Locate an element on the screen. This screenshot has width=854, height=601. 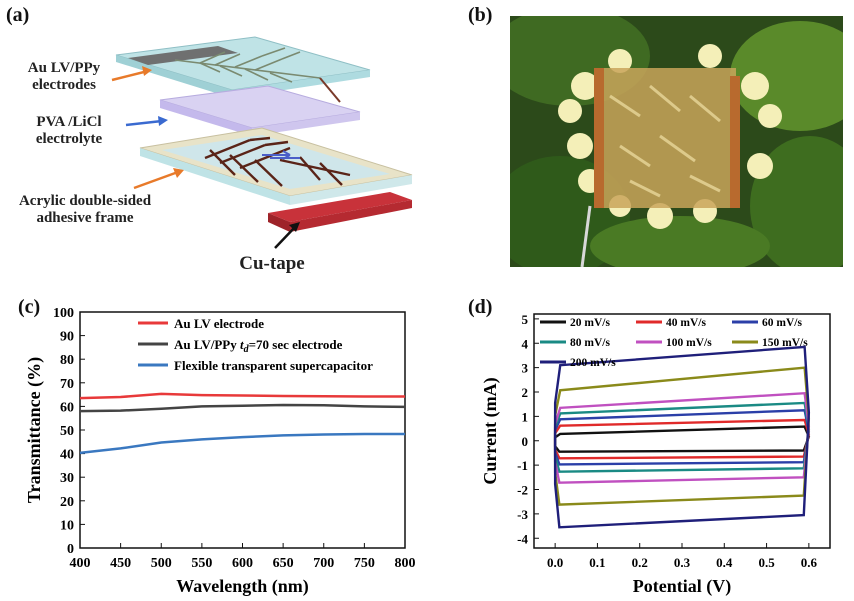
y-tick-label: 60 is located at coordinates (67, 407).